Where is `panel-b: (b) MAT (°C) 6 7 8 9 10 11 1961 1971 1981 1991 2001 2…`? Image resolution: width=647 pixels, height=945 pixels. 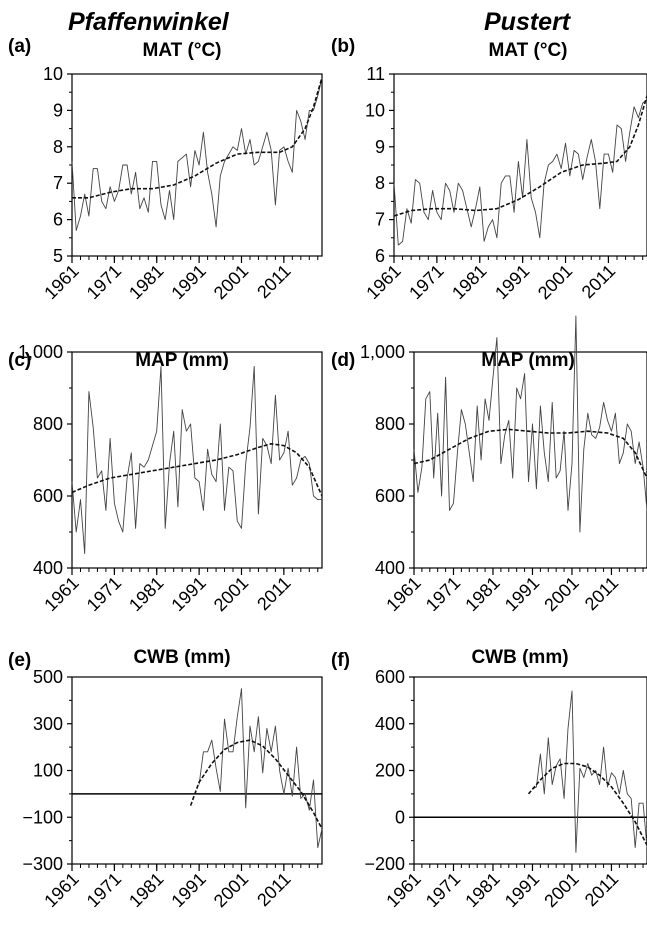
panel-b: (b) MAT (°C) 6 7 8 9 10 11 1961 1971 1981 1991 2001 2… is located at coordinates (489, 169).